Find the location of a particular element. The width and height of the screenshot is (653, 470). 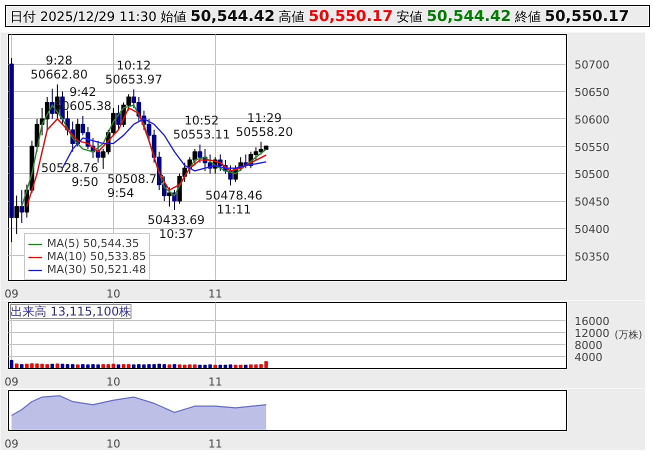

legend-label: MA(30) 50,521.48 is located at coordinates (96, 269).